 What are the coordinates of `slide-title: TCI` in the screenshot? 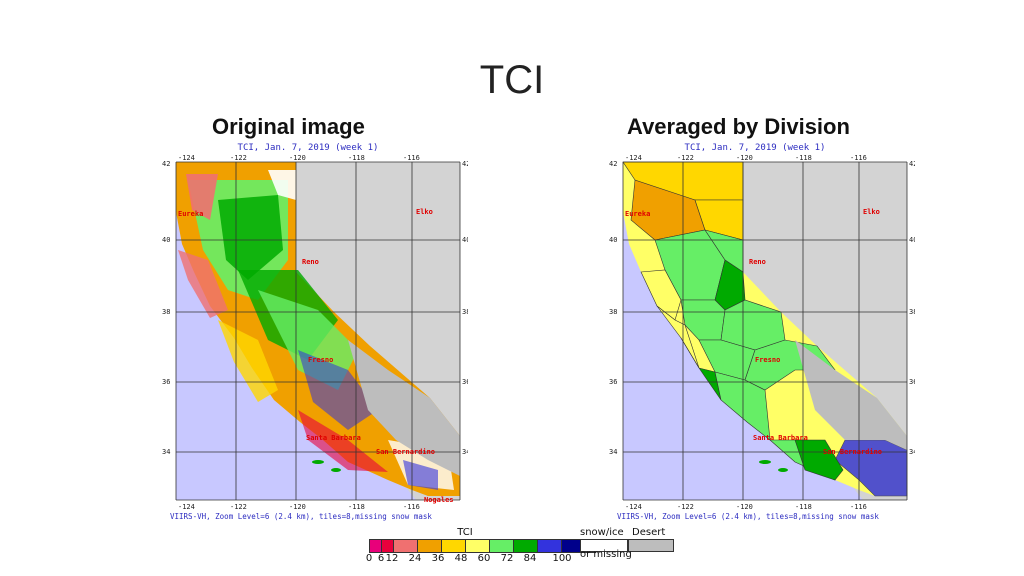 It's located at (512, 80).